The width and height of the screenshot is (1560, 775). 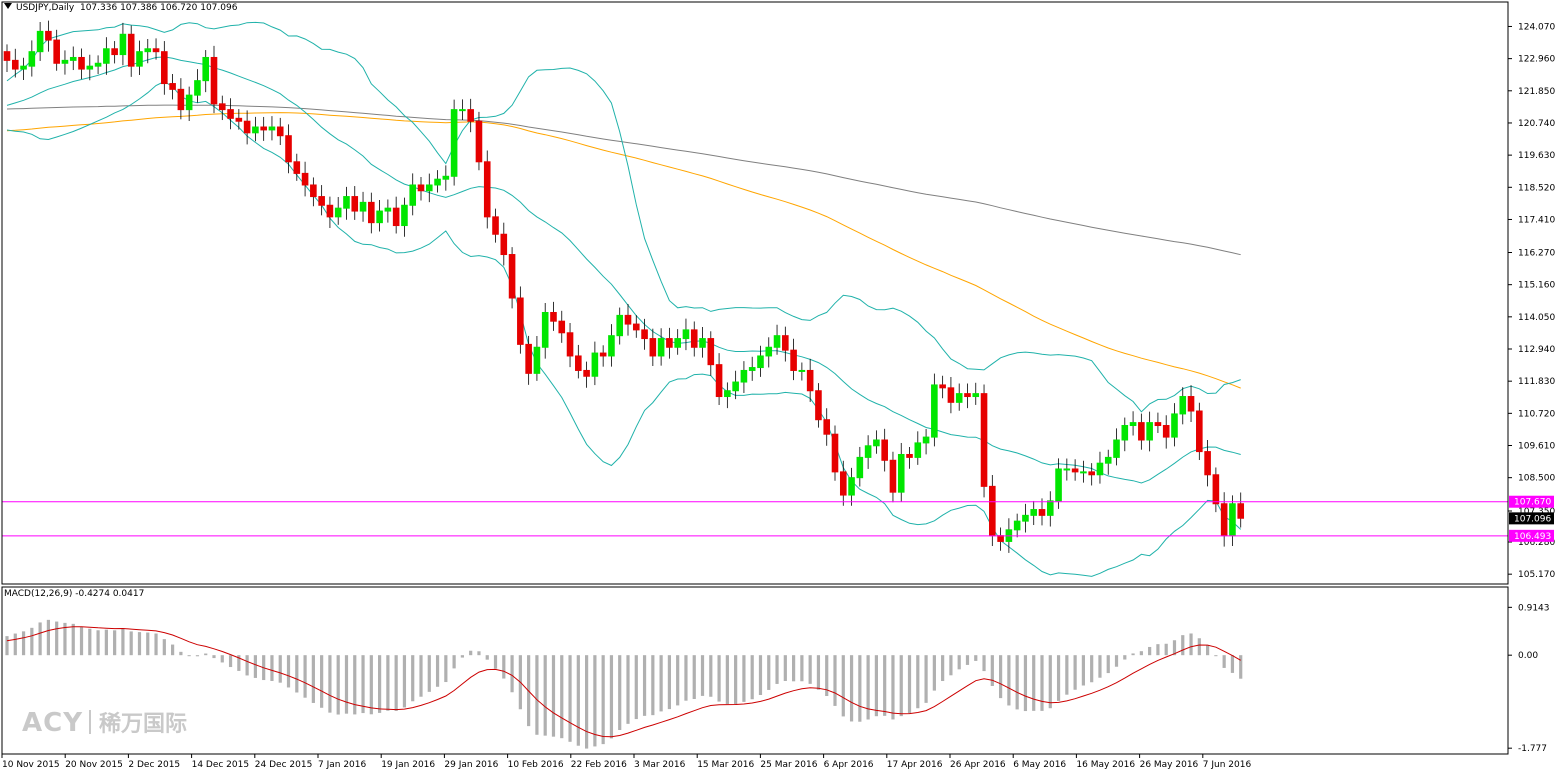 I want to click on date-tick-label: 7 Jun 2016, so click(x=1227, y=765).